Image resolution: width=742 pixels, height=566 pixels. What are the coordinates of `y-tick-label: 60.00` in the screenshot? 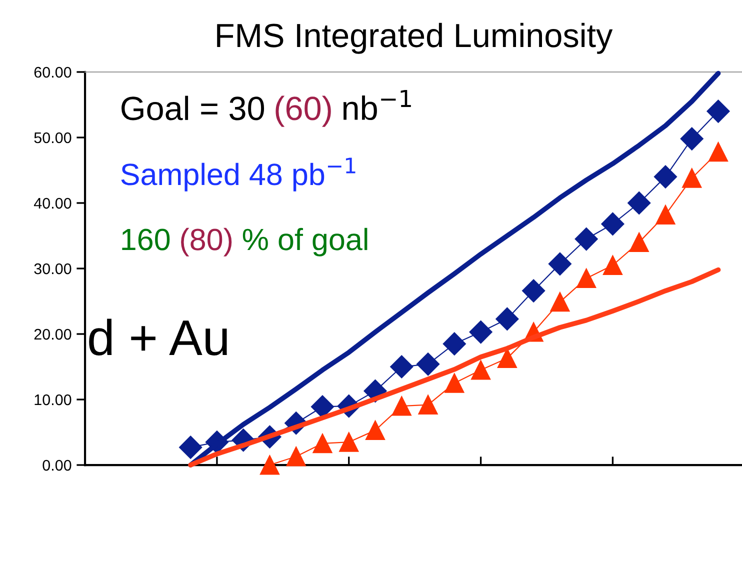 It's located at (53, 72).